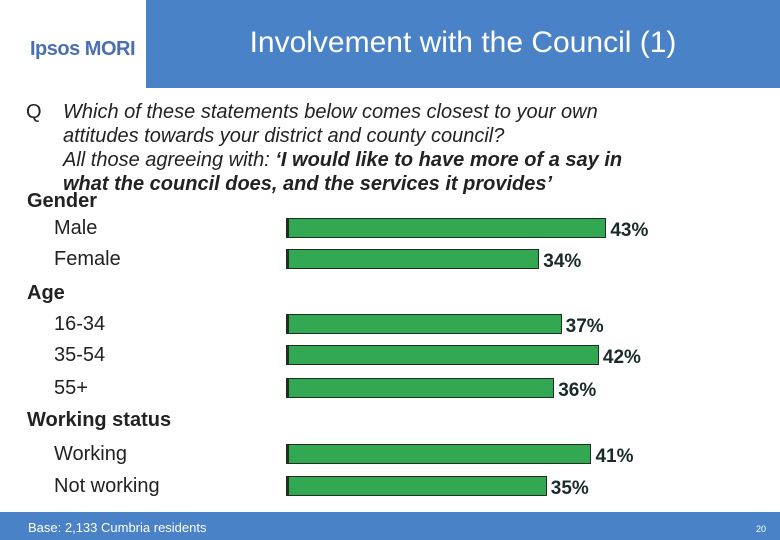 The width and height of the screenshot is (780, 540). Describe the element at coordinates (62, 201) in the screenshot. I see `group-label: Gender` at that location.